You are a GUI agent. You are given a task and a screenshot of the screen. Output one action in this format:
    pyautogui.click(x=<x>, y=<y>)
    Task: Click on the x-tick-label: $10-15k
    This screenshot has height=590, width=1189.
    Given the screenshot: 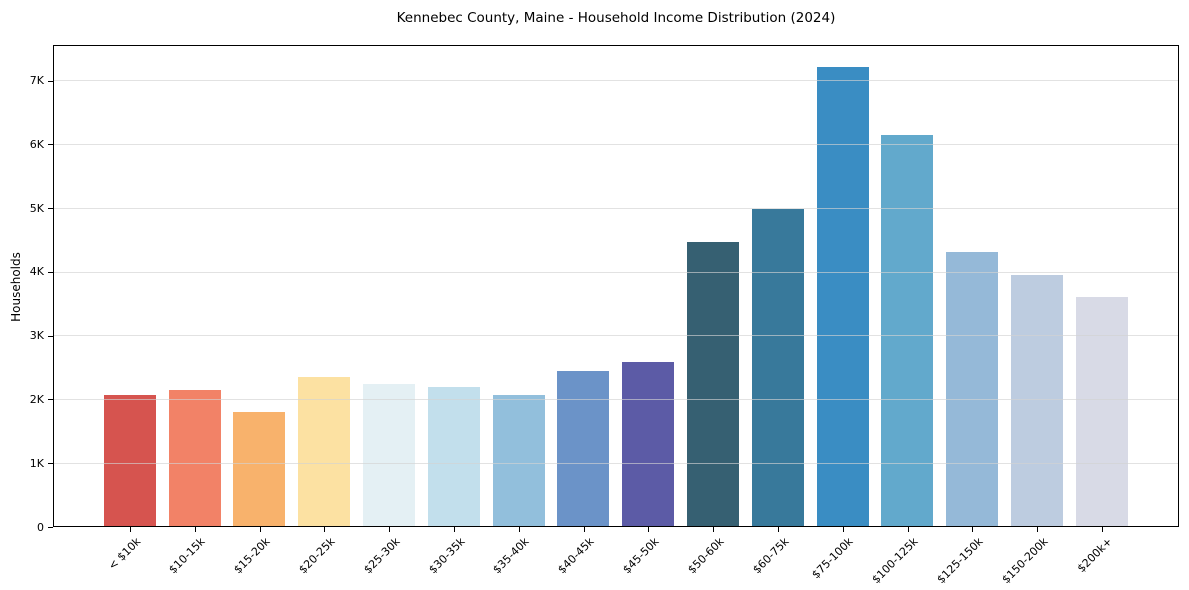 What is the action you would take?
    pyautogui.click(x=187, y=556)
    